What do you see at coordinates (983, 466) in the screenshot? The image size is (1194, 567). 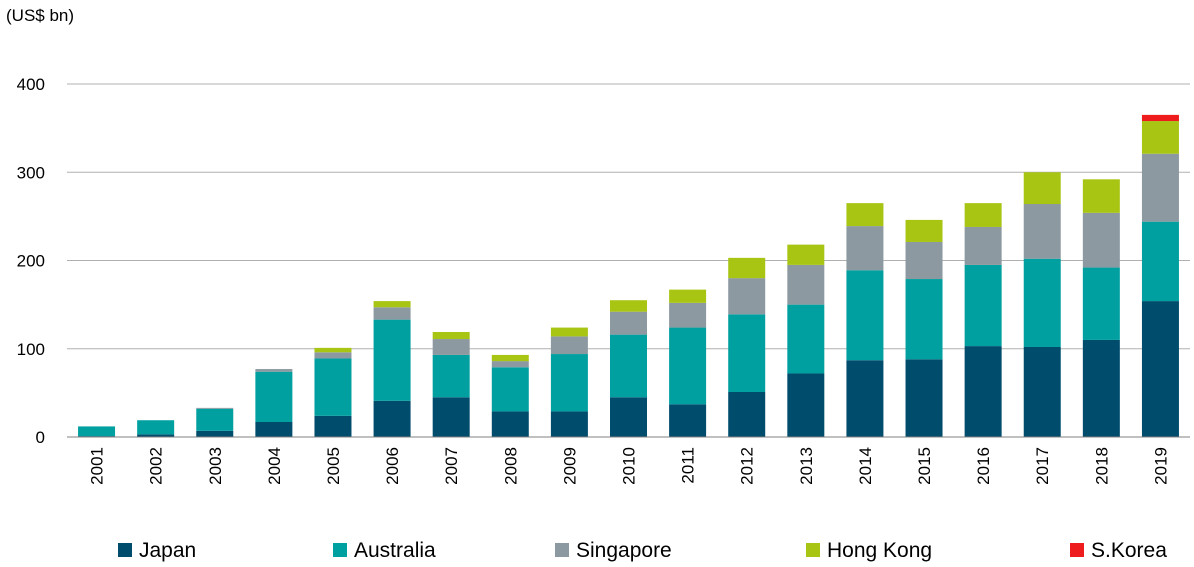 I see `x-tick-label: 2016` at bounding box center [983, 466].